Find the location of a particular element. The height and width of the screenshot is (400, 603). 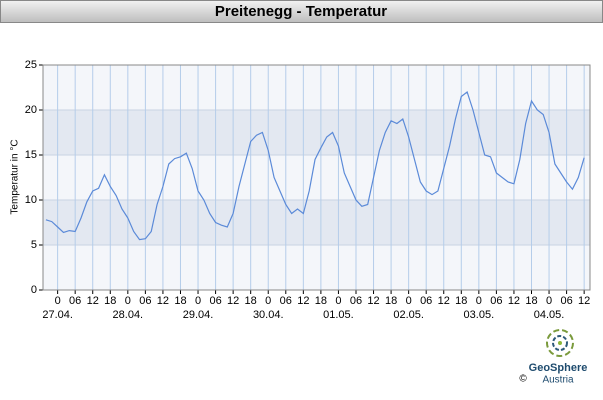

y-tick-label: 0 is located at coordinates (34, 290).